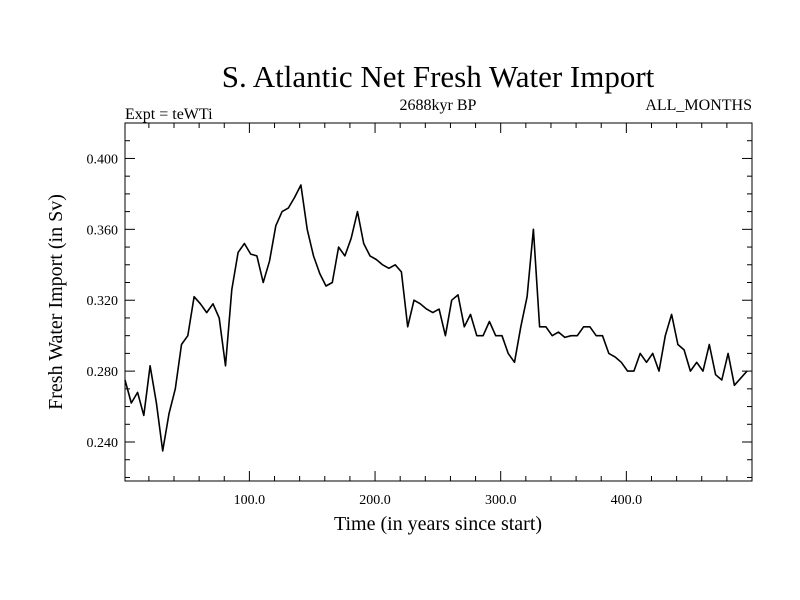 The height and width of the screenshot is (600, 800). What do you see at coordinates (56, 302) in the screenshot?
I see `y-axis-label: Fresh Water Import (in Sv)` at bounding box center [56, 302].